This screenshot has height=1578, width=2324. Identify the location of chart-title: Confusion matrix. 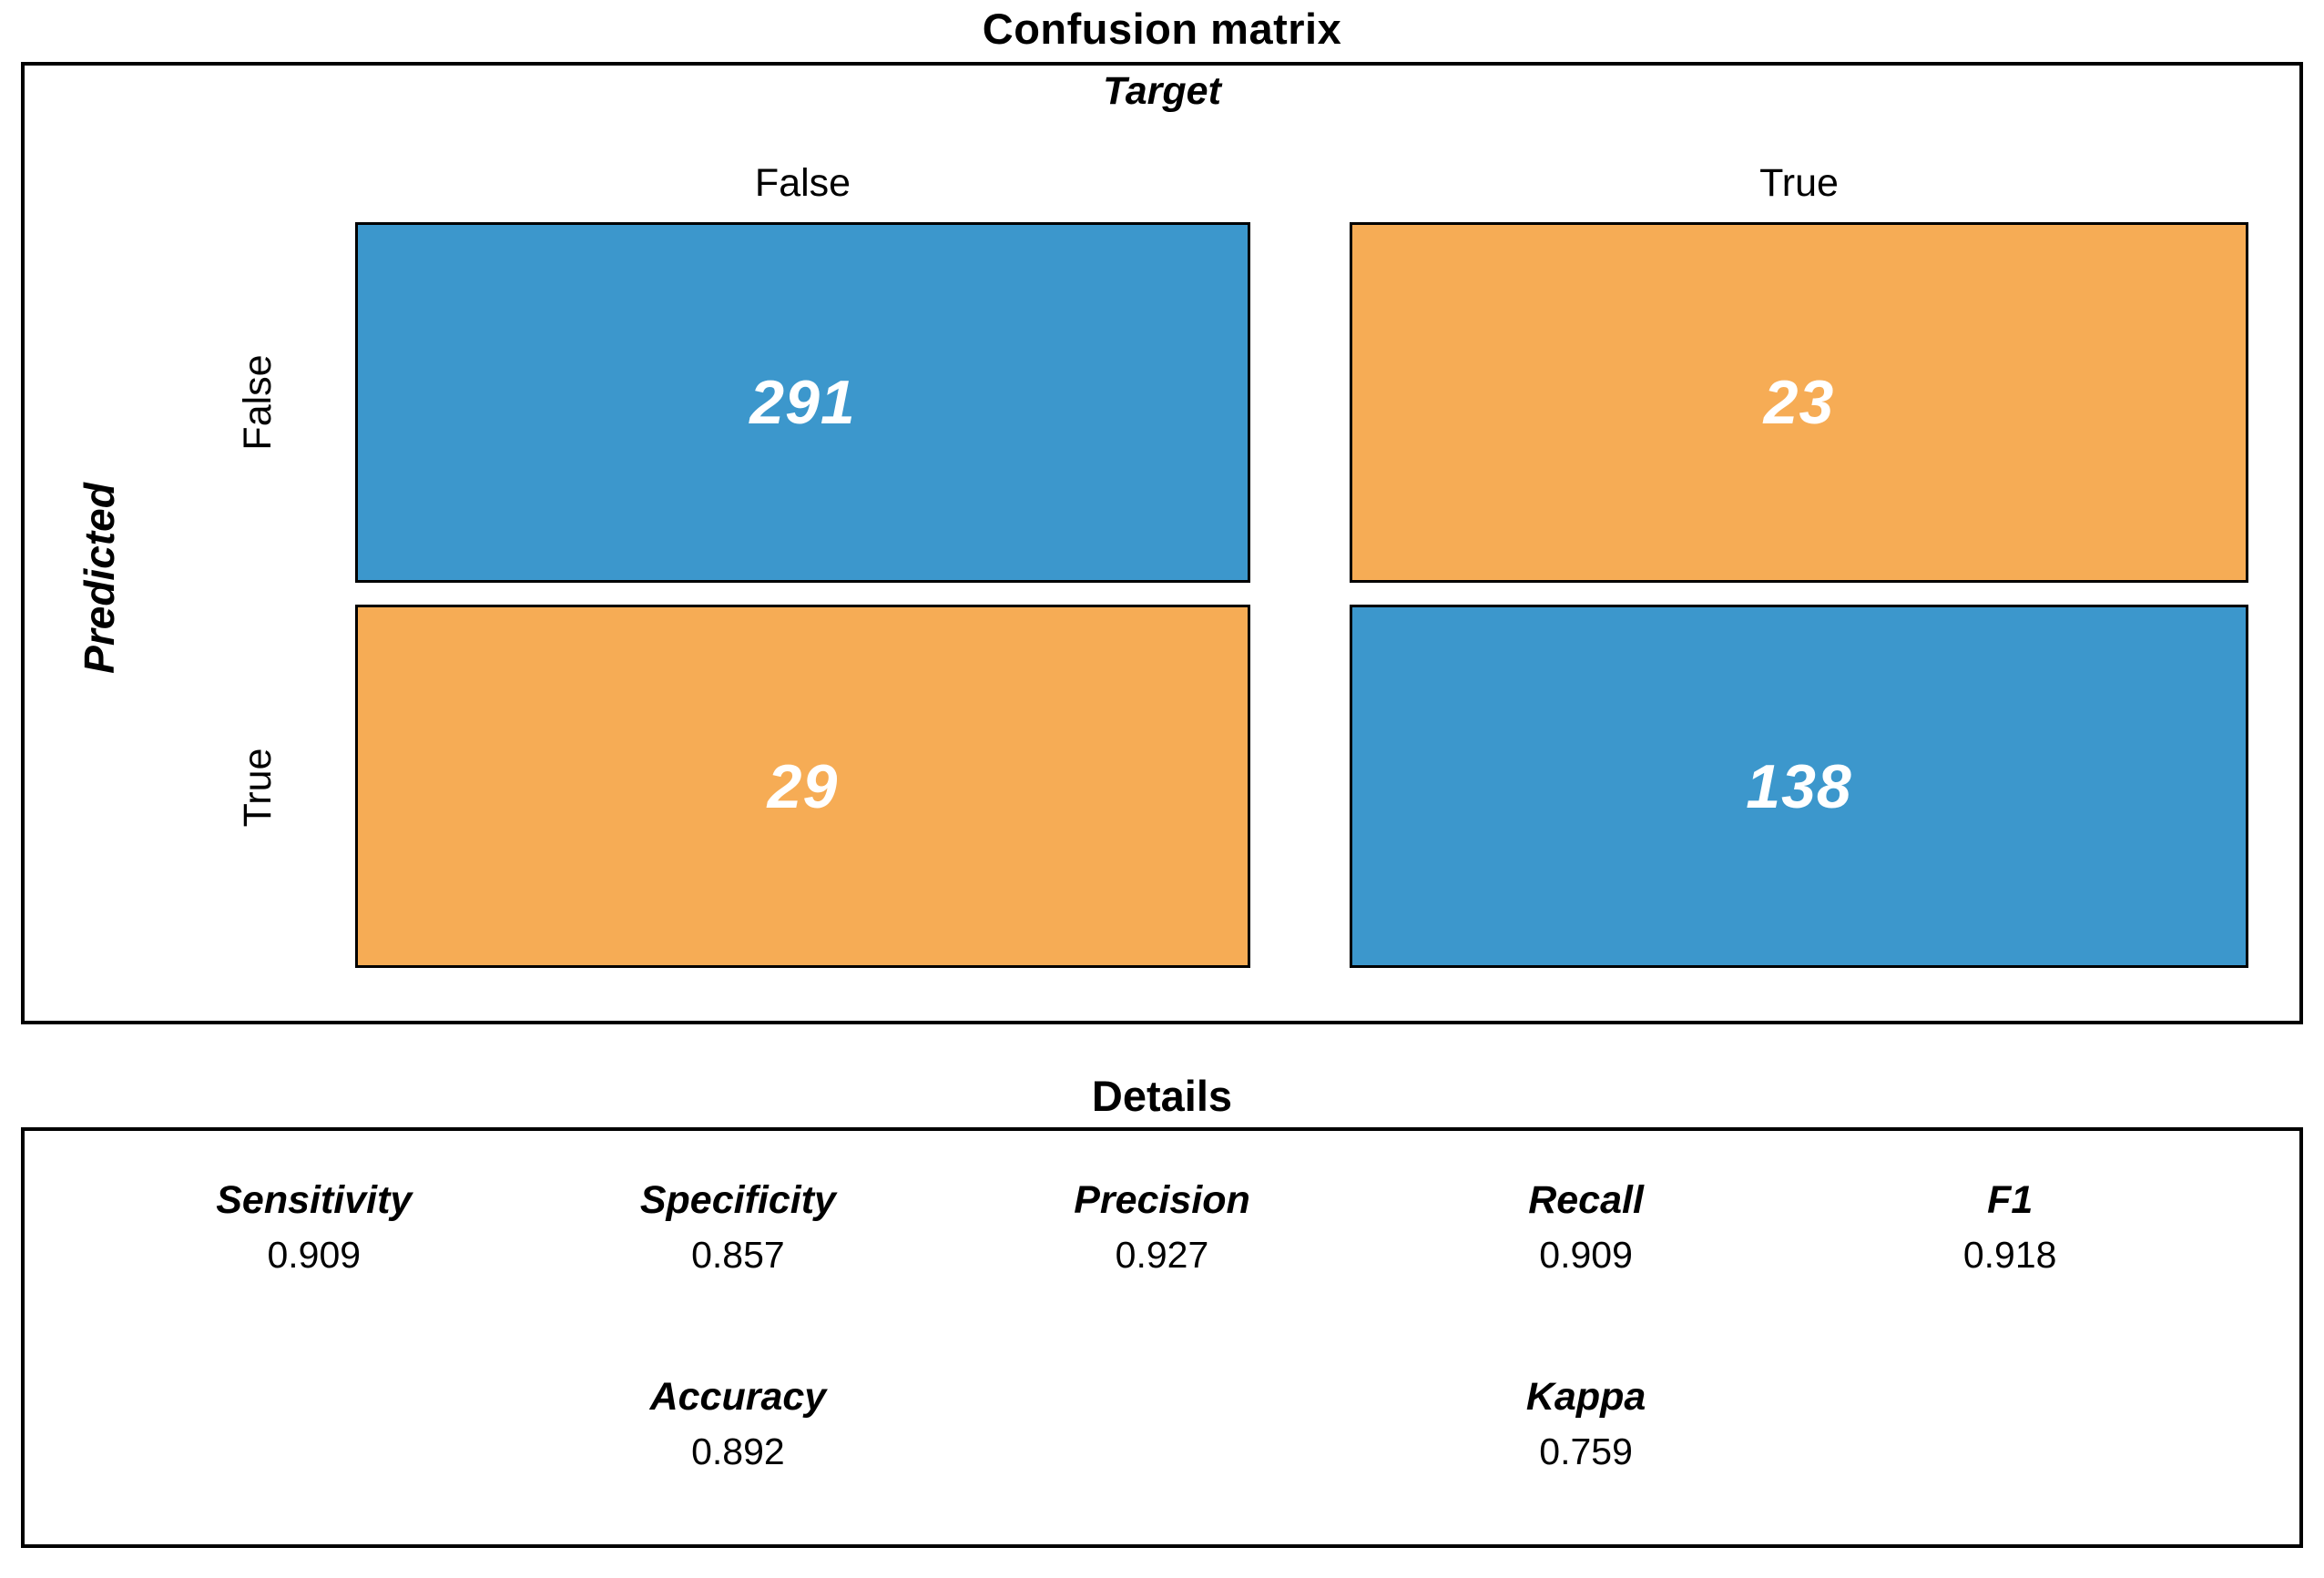
(1162, 29).